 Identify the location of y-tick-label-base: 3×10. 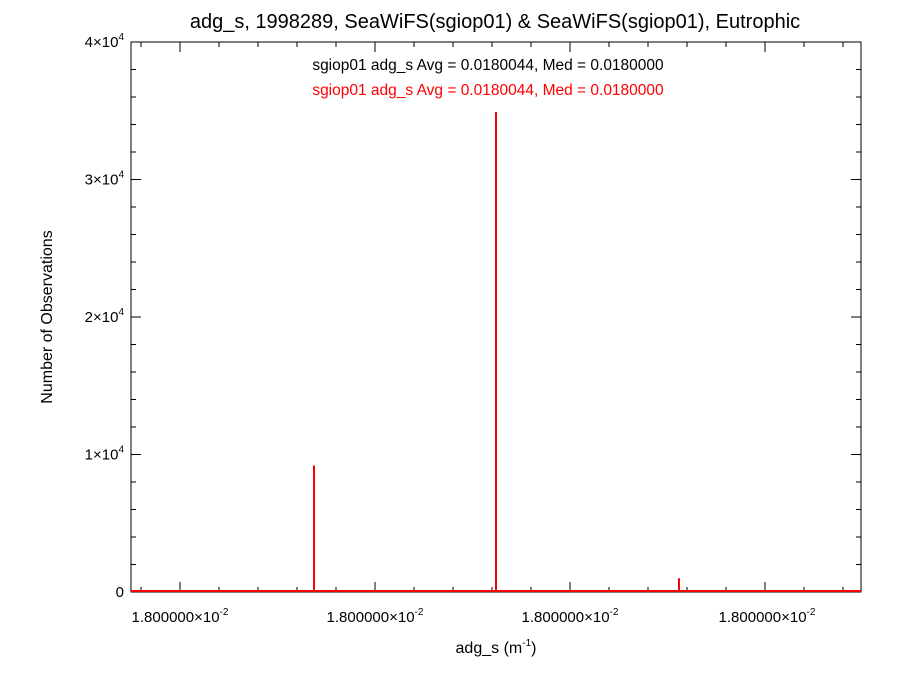
(102, 180).